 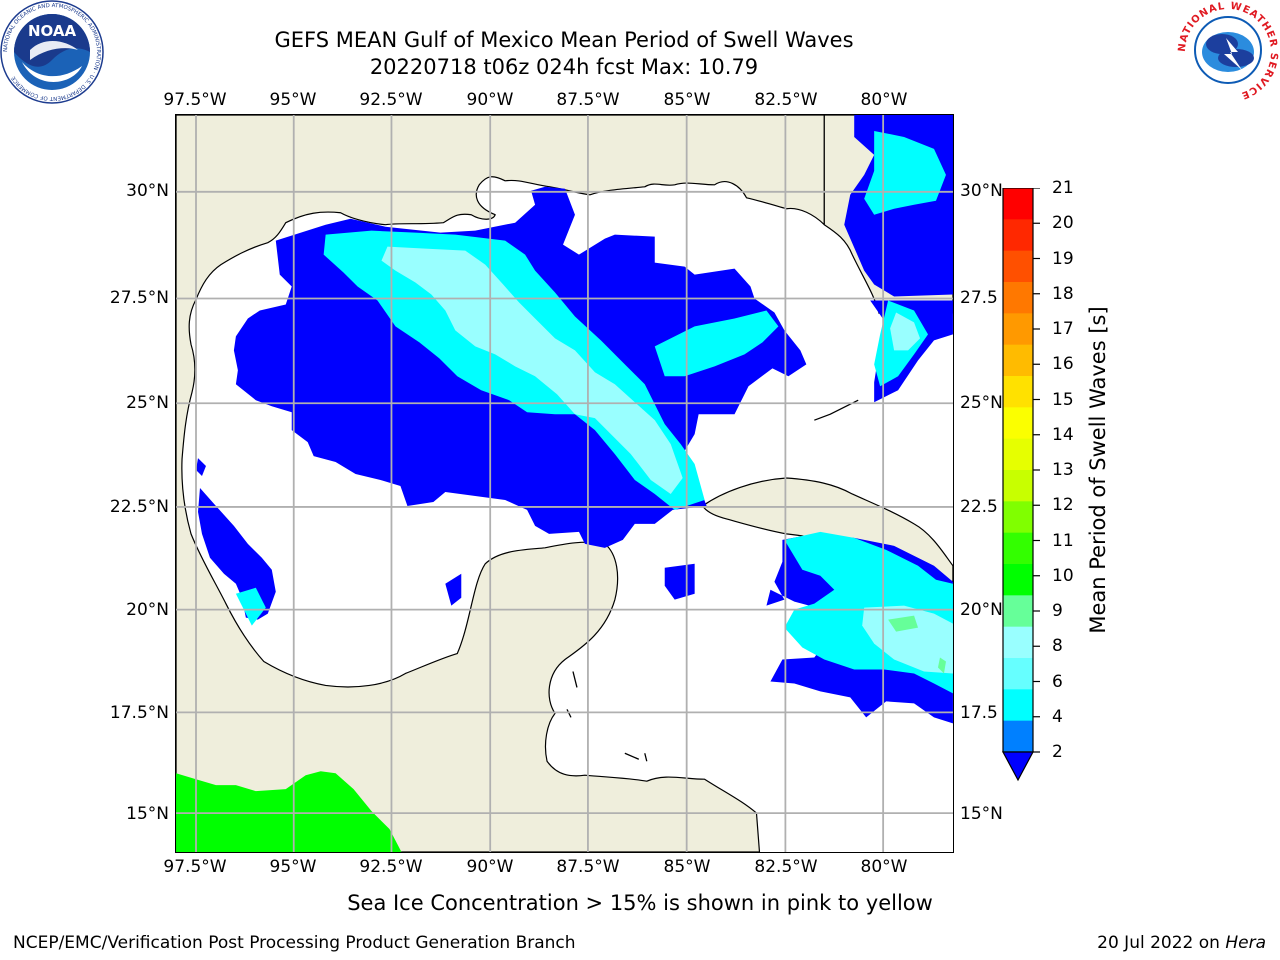 What do you see at coordinates (884, 100) in the screenshot?
I see `lon-label-top: 80°W` at bounding box center [884, 100].